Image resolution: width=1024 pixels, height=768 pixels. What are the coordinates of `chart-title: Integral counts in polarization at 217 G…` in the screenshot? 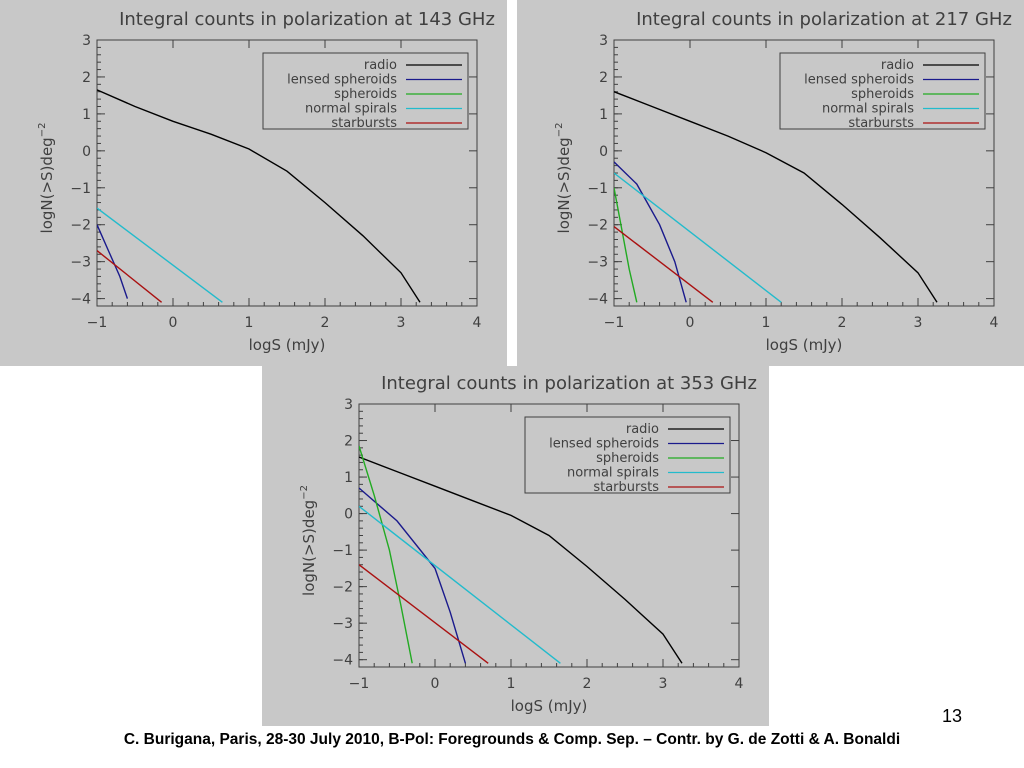 It's located at (824, 19).